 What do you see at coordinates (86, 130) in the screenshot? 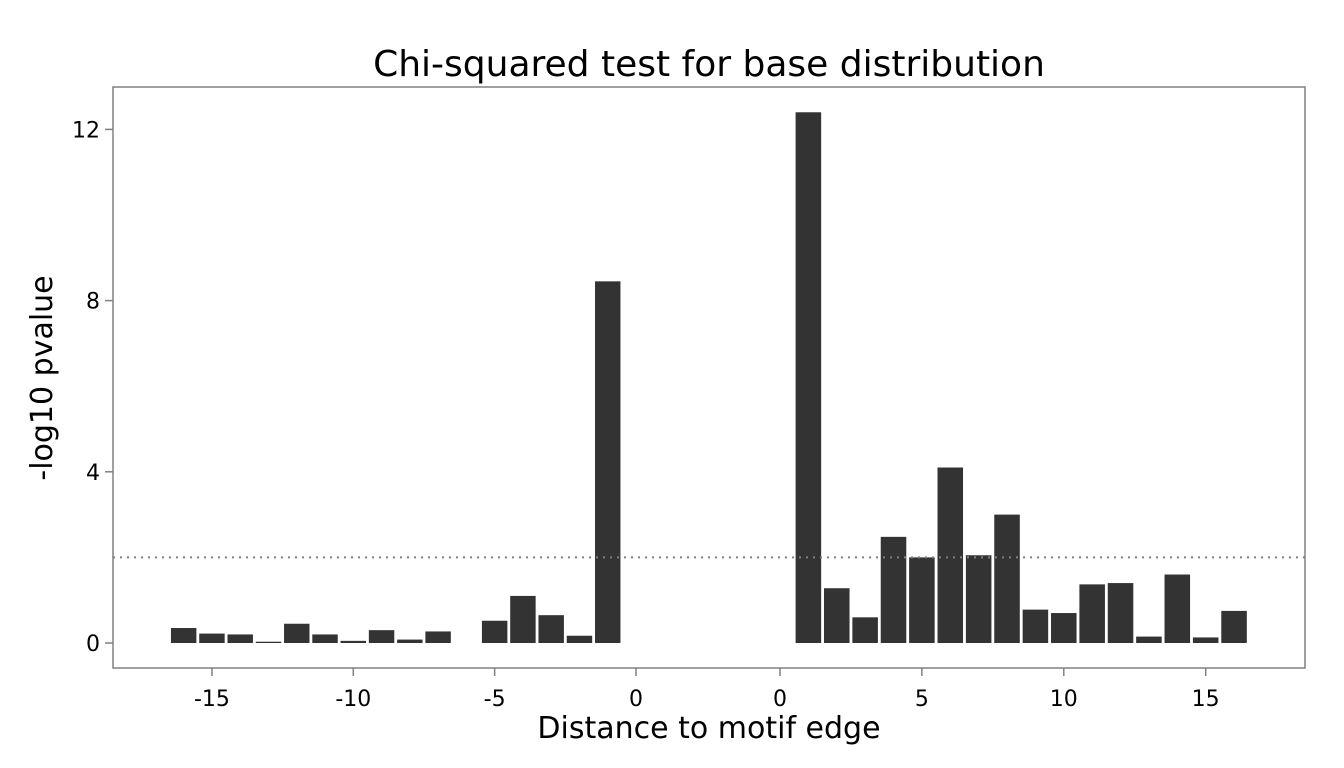
I see `y-tick-label: 12` at bounding box center [86, 130].